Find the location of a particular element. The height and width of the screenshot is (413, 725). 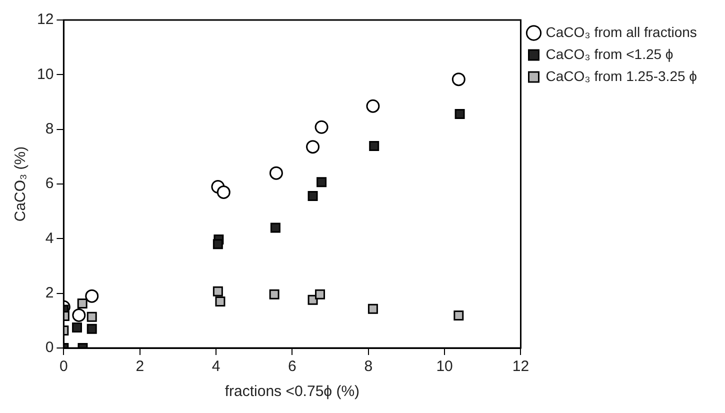

x-axis-title: fractions <0.75ϕ (%) is located at coordinates (292, 391).